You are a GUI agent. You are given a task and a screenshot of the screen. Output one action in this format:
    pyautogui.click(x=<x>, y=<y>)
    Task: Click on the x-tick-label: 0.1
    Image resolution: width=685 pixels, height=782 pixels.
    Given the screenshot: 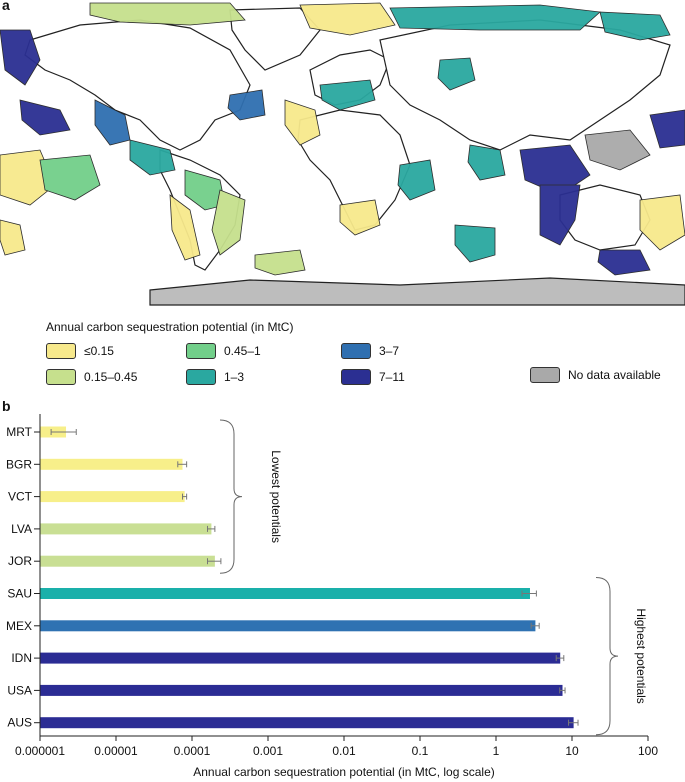 What is the action you would take?
    pyautogui.click(x=420, y=751)
    